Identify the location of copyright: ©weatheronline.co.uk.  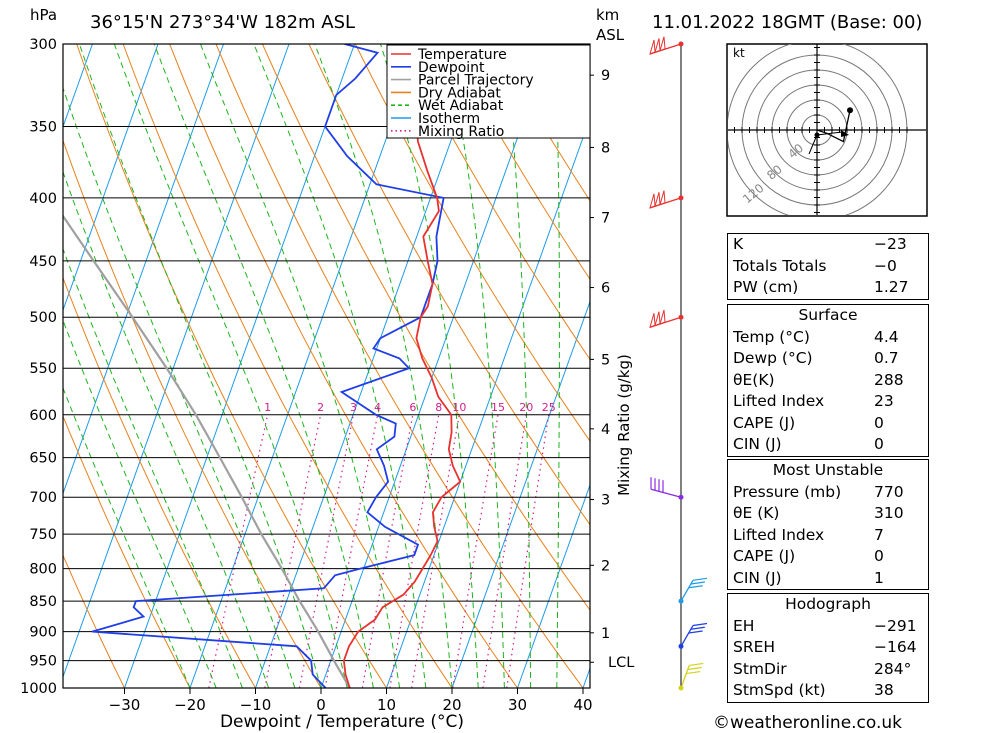
(807, 723).